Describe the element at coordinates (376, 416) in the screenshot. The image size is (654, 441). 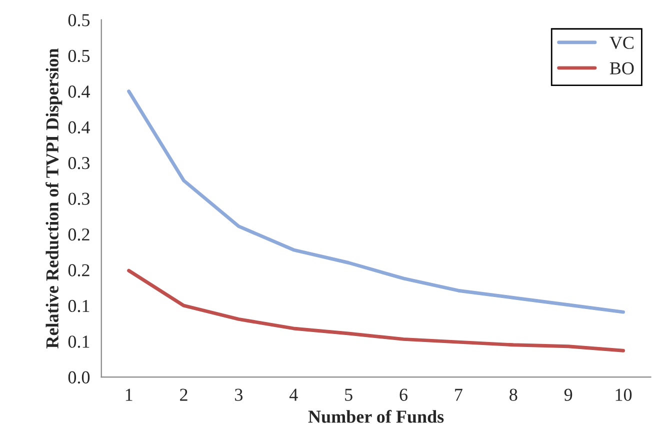
I see `x-axis-title: Number of Funds` at that location.